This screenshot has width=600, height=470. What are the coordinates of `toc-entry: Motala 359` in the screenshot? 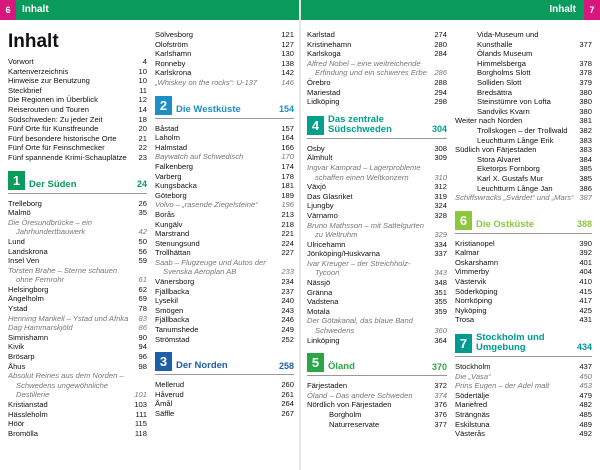 It's located at (377, 312).